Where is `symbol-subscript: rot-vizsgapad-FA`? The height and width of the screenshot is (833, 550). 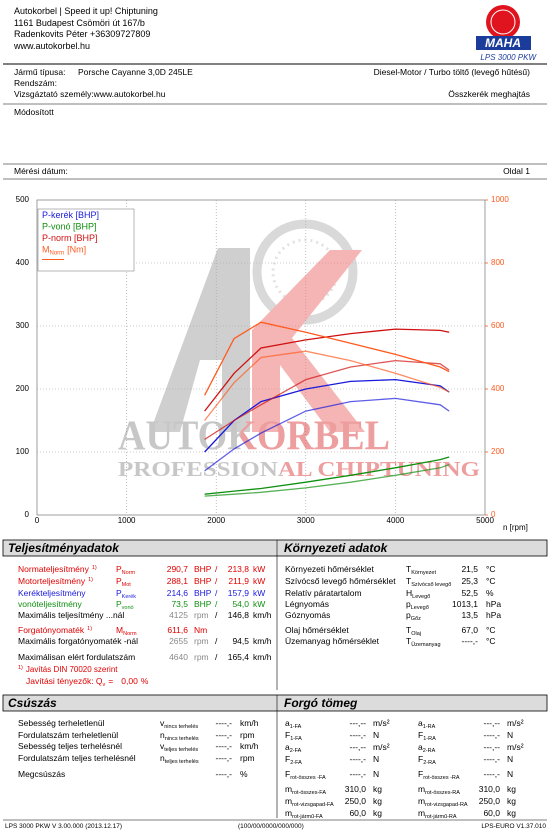 symbol-subscript: rot-vizsgapad-FA is located at coordinates (313, 805).